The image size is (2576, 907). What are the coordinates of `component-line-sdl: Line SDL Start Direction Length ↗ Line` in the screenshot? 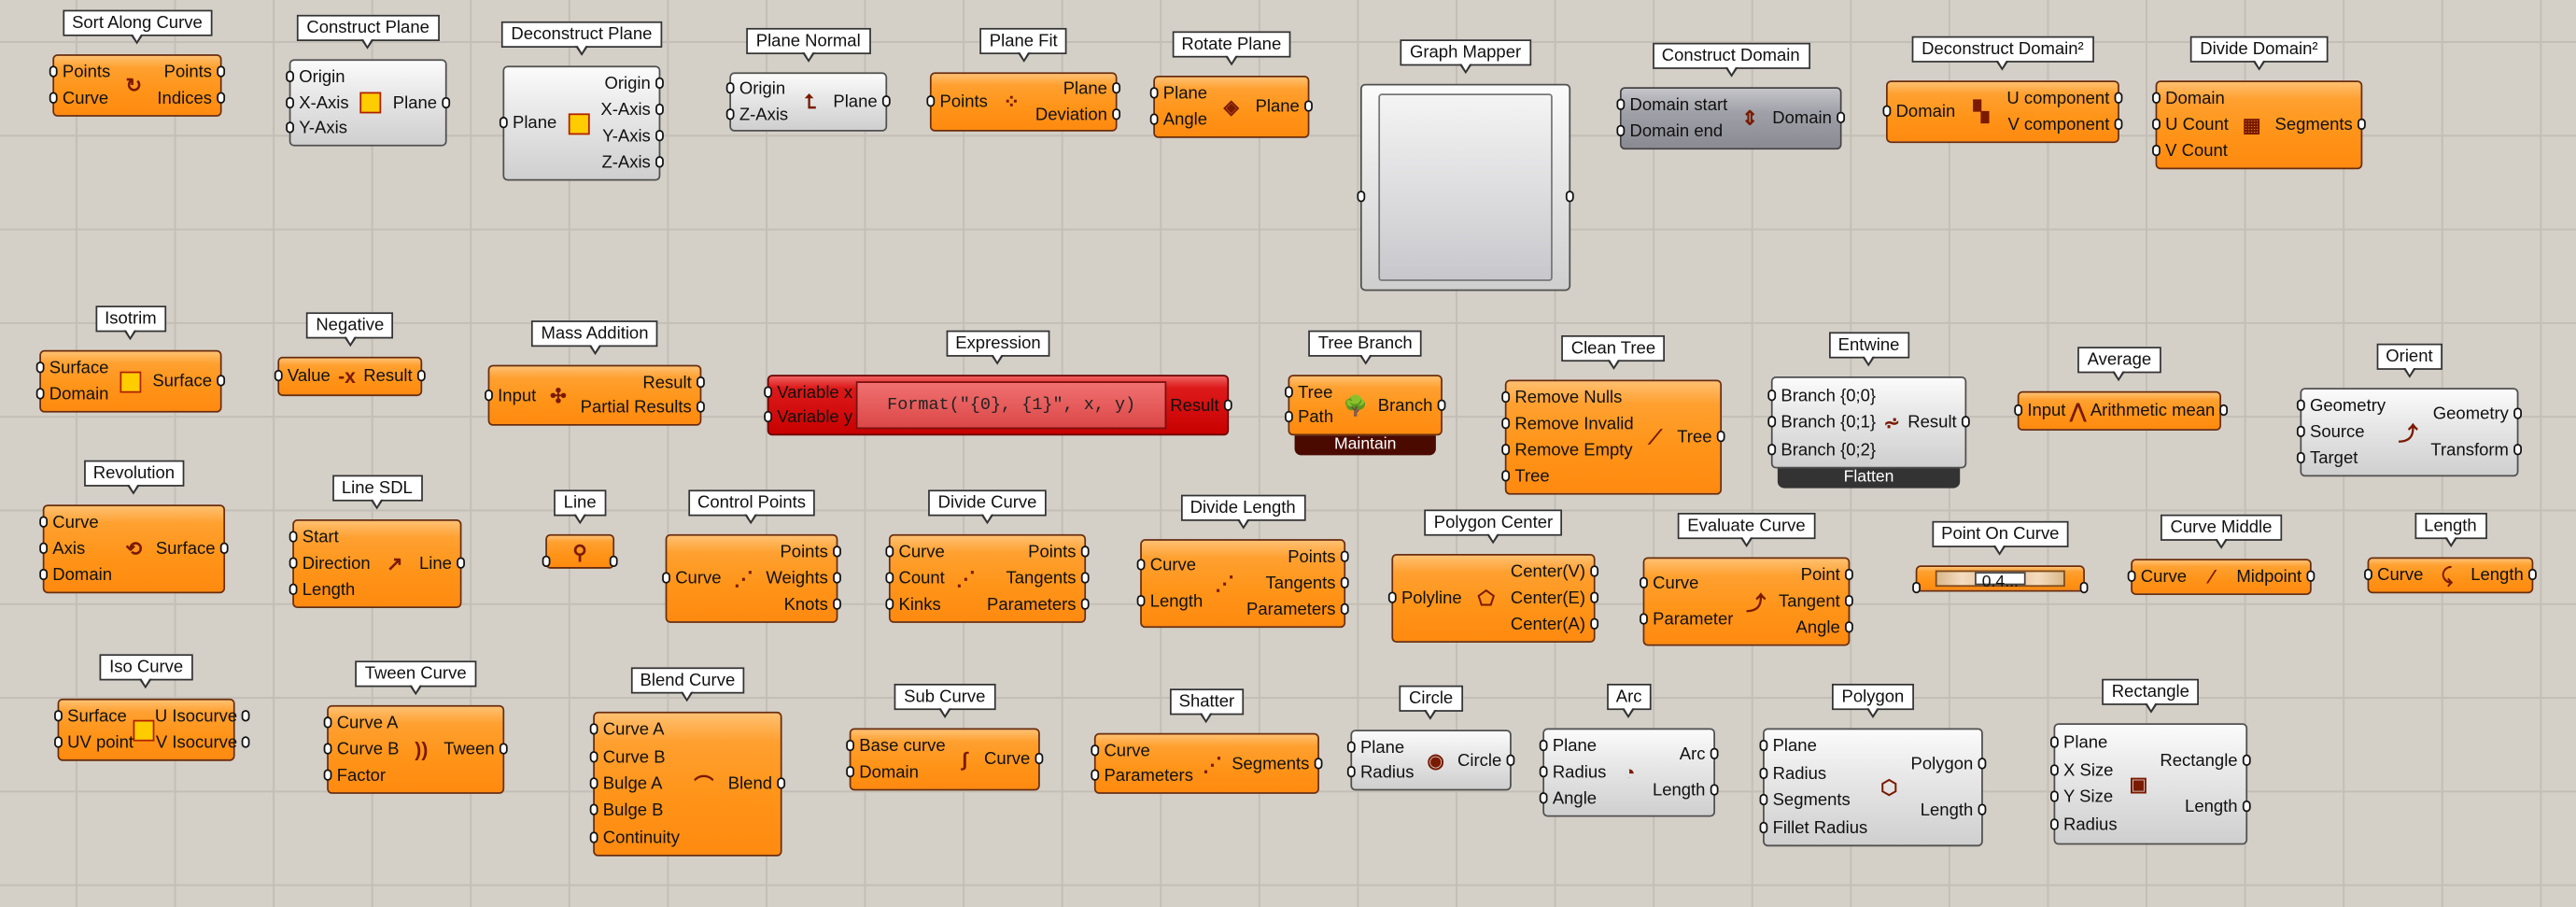 It's located at (377, 542).